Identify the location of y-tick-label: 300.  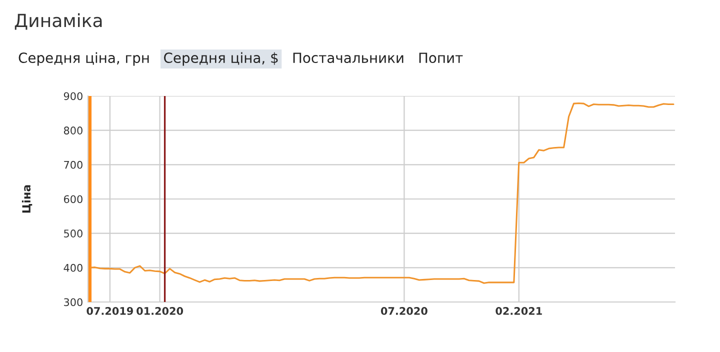
(73, 302).